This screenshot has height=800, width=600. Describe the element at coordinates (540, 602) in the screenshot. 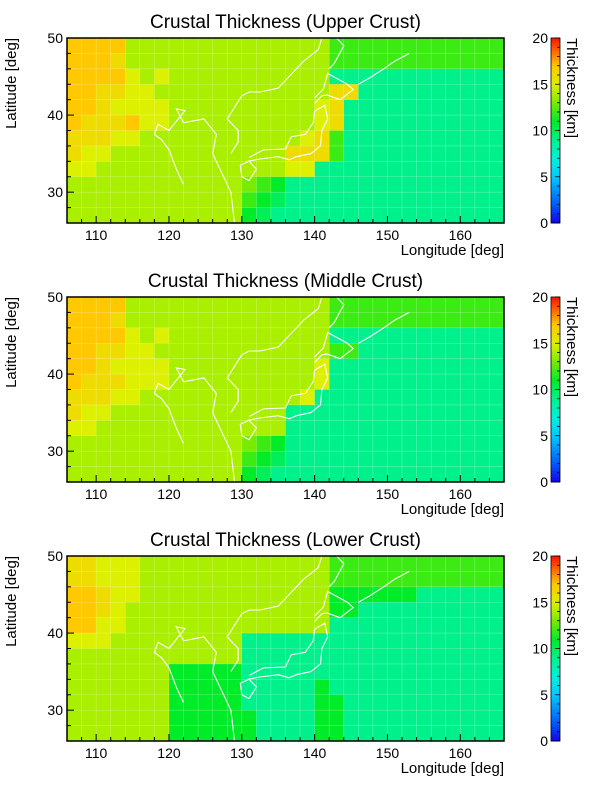

I see `colorbar-tick-label: 15` at that location.